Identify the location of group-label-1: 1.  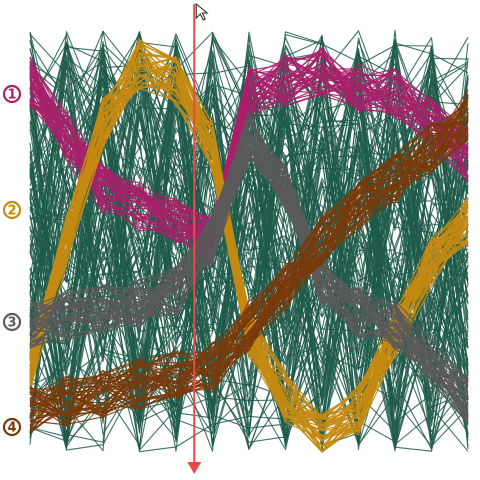
(11, 95).